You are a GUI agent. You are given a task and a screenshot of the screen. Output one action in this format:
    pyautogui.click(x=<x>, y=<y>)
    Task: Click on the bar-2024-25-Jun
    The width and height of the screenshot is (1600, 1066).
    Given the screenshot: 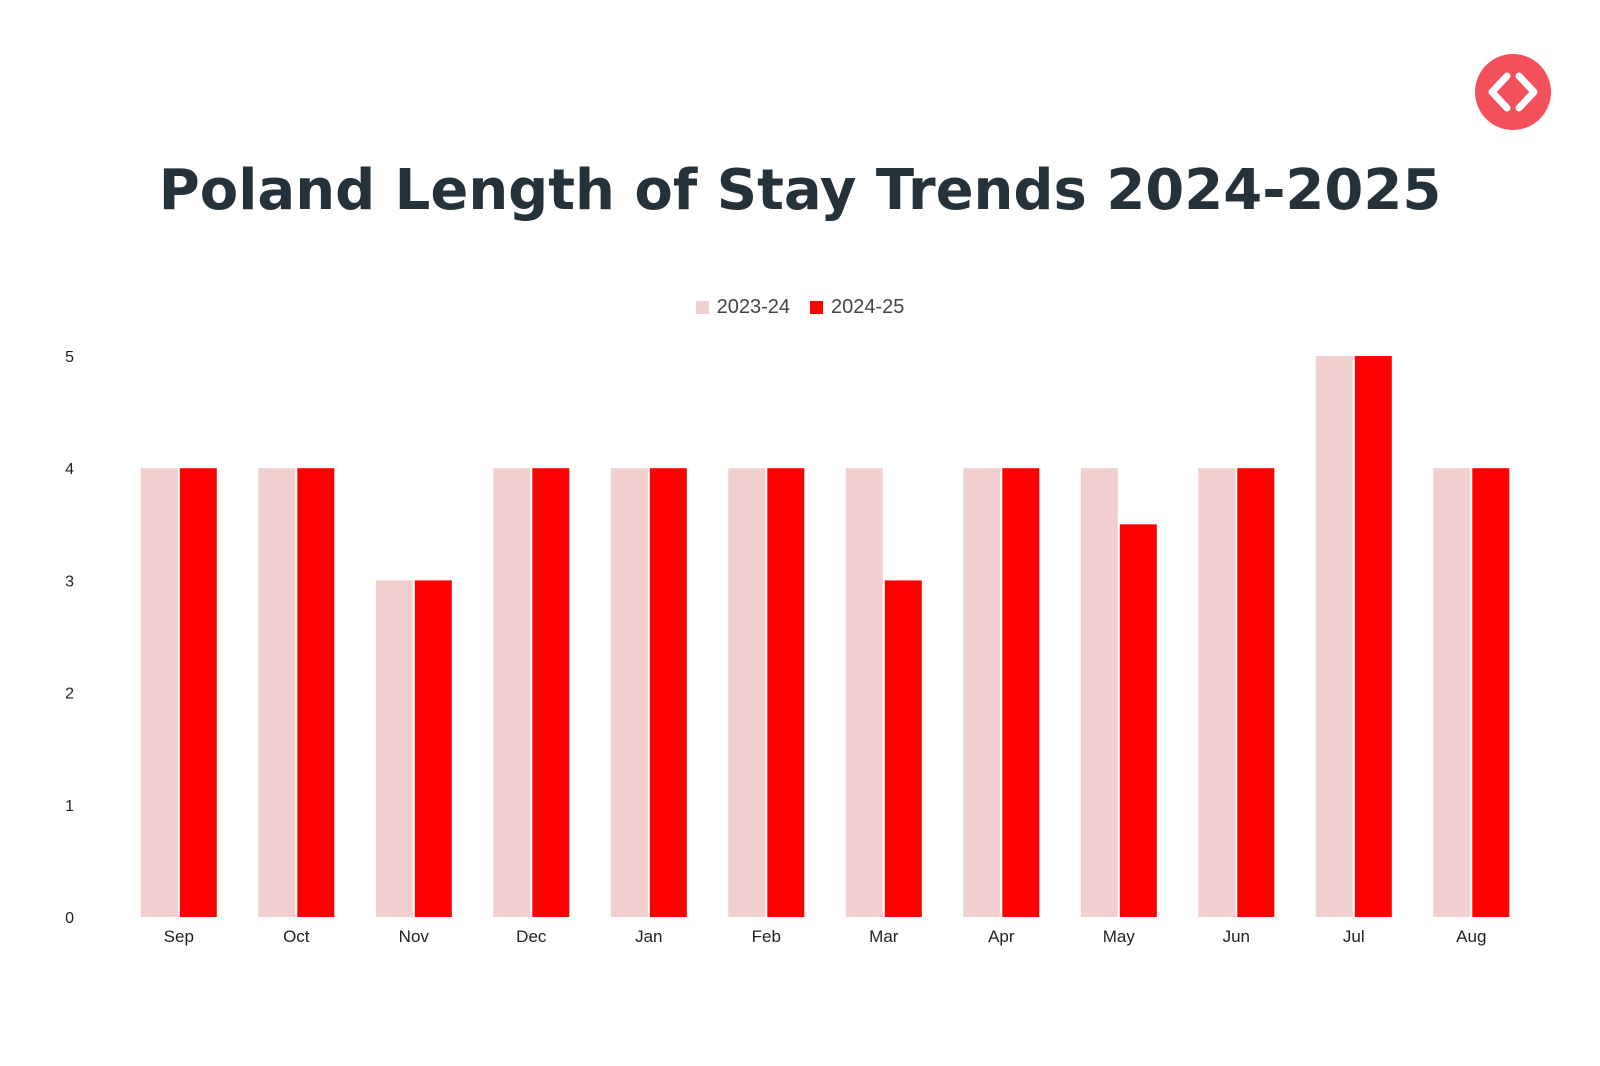 What is the action you would take?
    pyautogui.click(x=1256, y=692)
    